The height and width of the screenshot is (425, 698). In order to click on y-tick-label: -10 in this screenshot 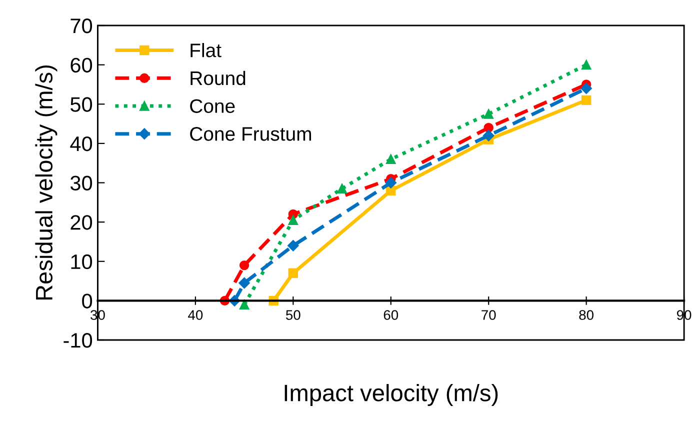, I will do `click(78, 340)`.